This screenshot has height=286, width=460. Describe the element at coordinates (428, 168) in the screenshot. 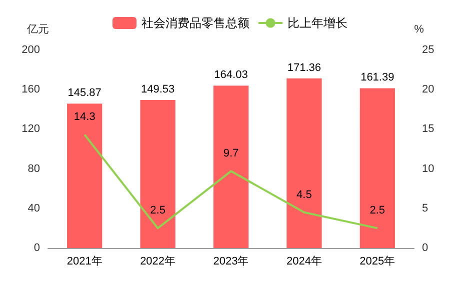

I see `y2-tick-label: 10` at that location.